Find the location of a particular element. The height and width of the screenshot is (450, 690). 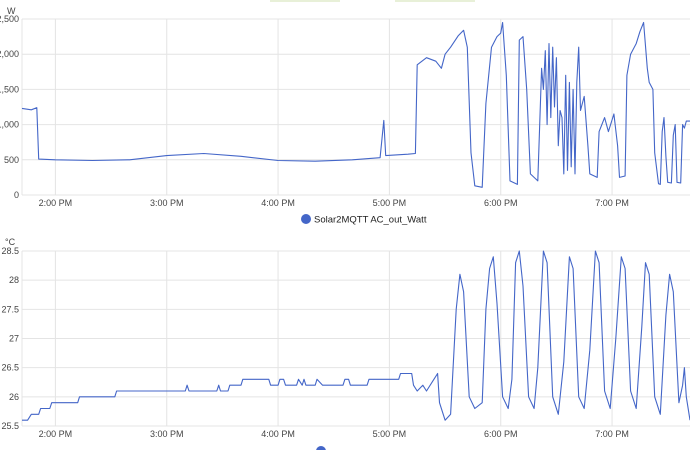

temperature-y-axis: 25.5 26 26.5 27 27.5 28 28.5 is located at coordinates (10, 338).